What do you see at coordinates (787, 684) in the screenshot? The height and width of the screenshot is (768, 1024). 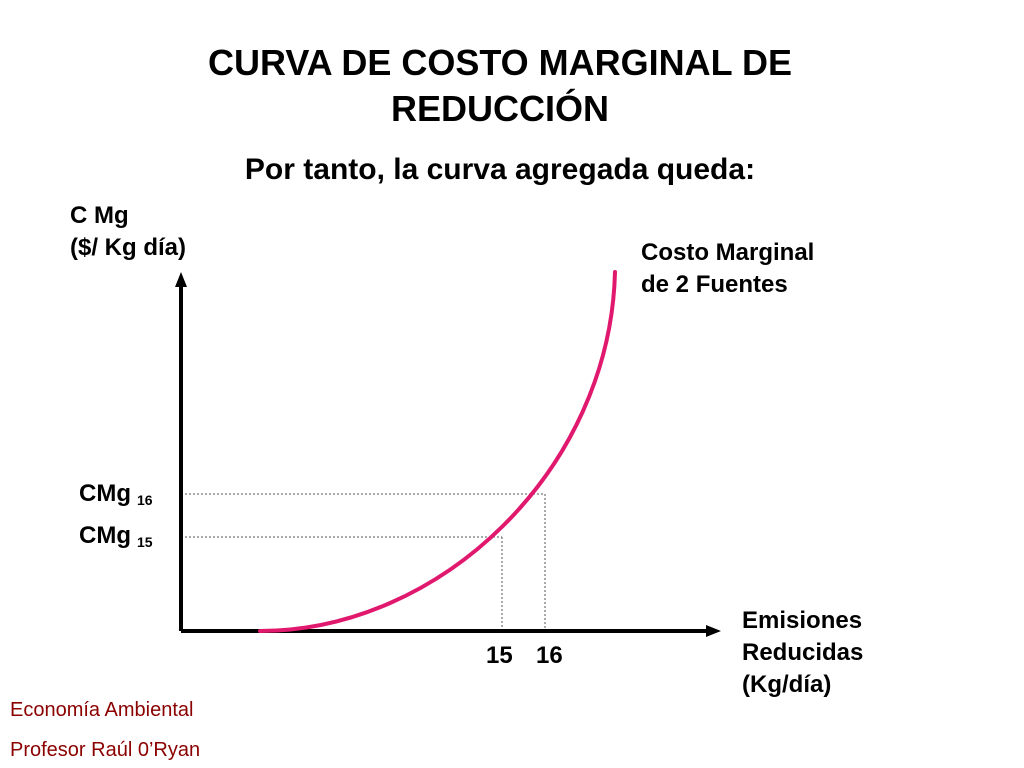 I see `x-axis-label-line-3: (Kg/día)` at bounding box center [787, 684].